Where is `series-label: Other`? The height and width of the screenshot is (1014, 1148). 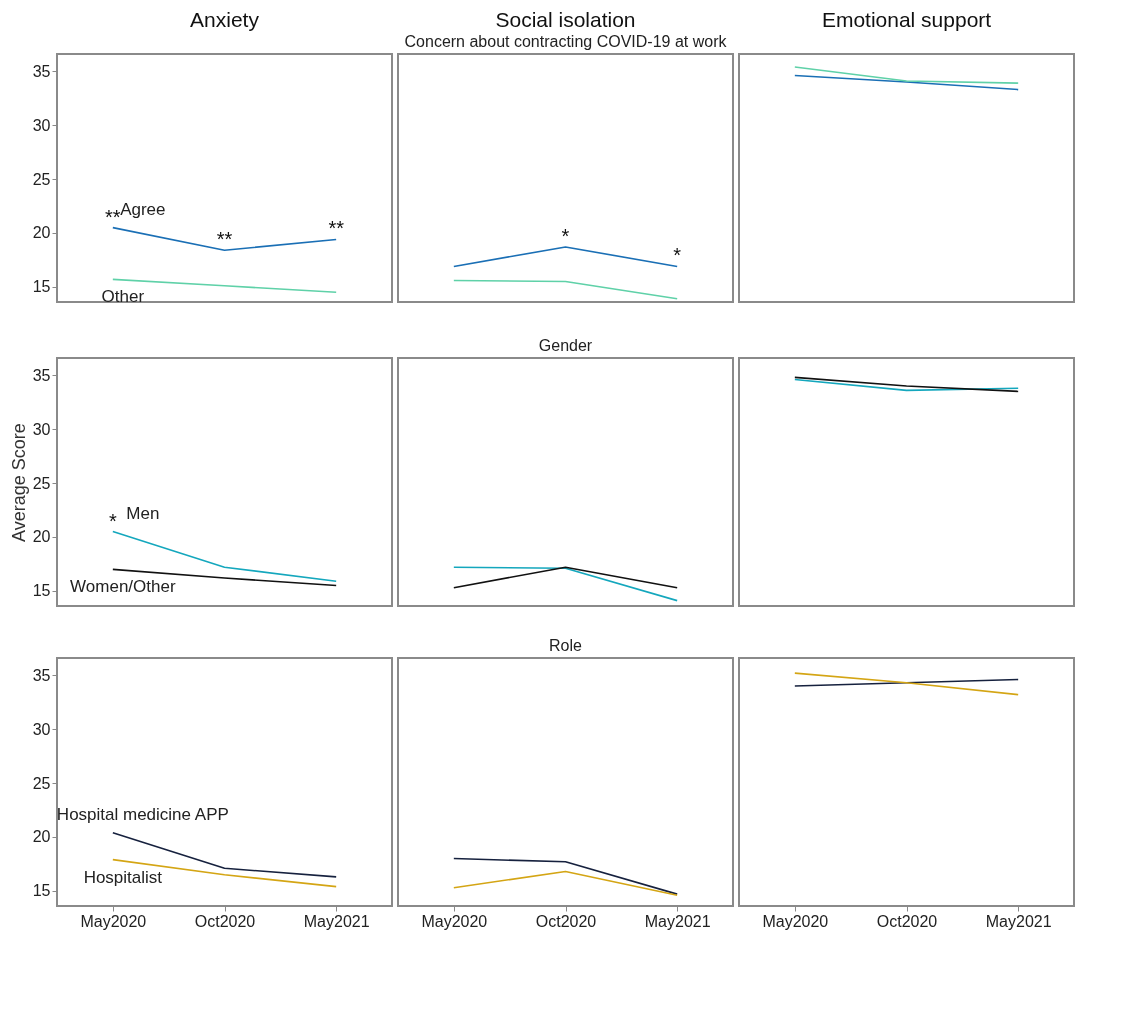
series-label: Other is located at coordinates (123, 297).